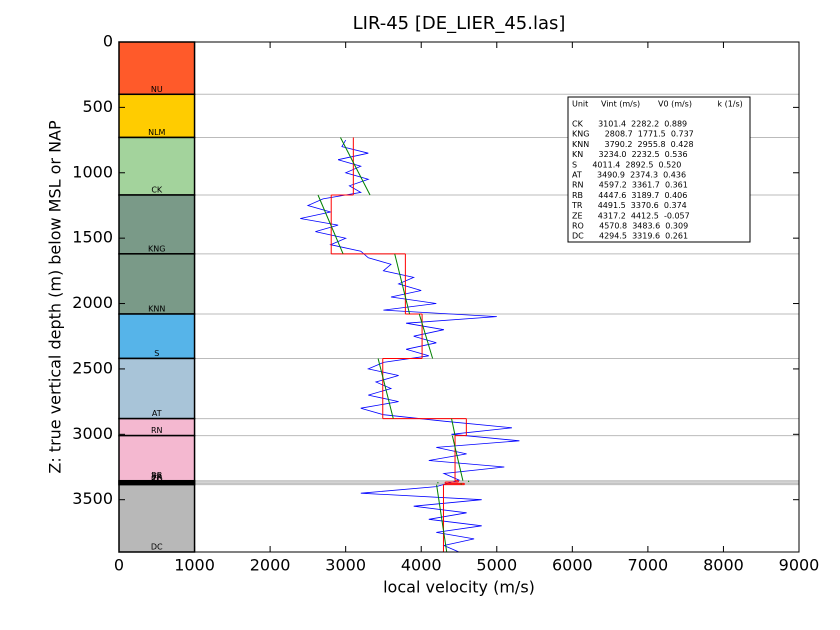 The image size is (840, 630). I want to click on y-tick-label: 3500, so click(92, 498).